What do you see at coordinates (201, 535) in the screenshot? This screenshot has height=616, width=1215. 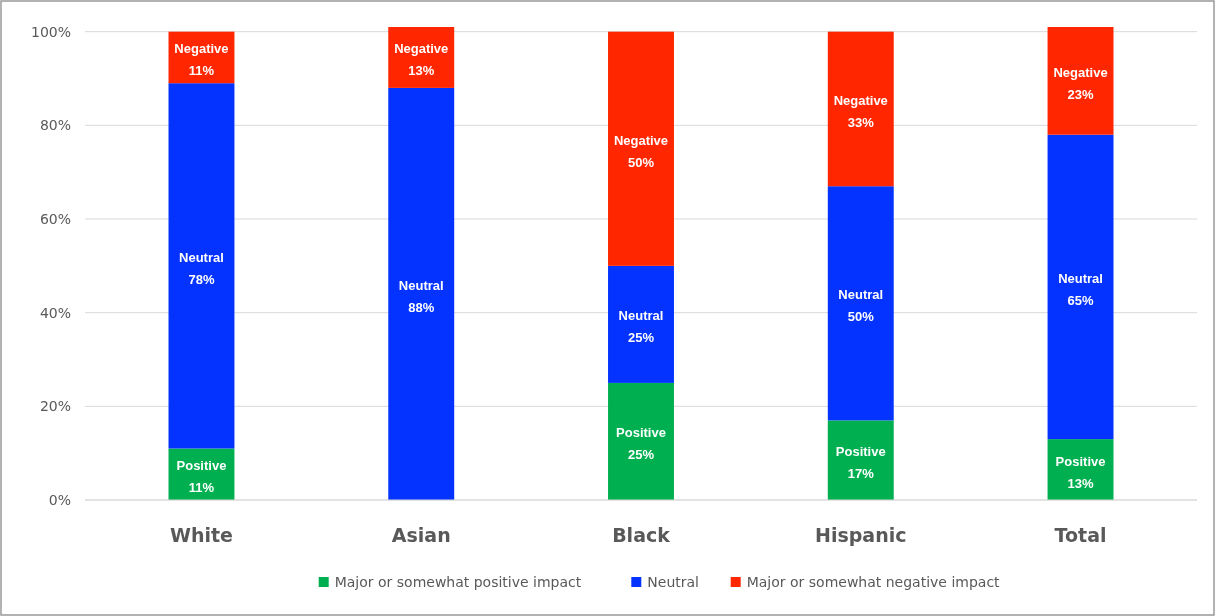 I see `x-tick-label: White` at bounding box center [201, 535].